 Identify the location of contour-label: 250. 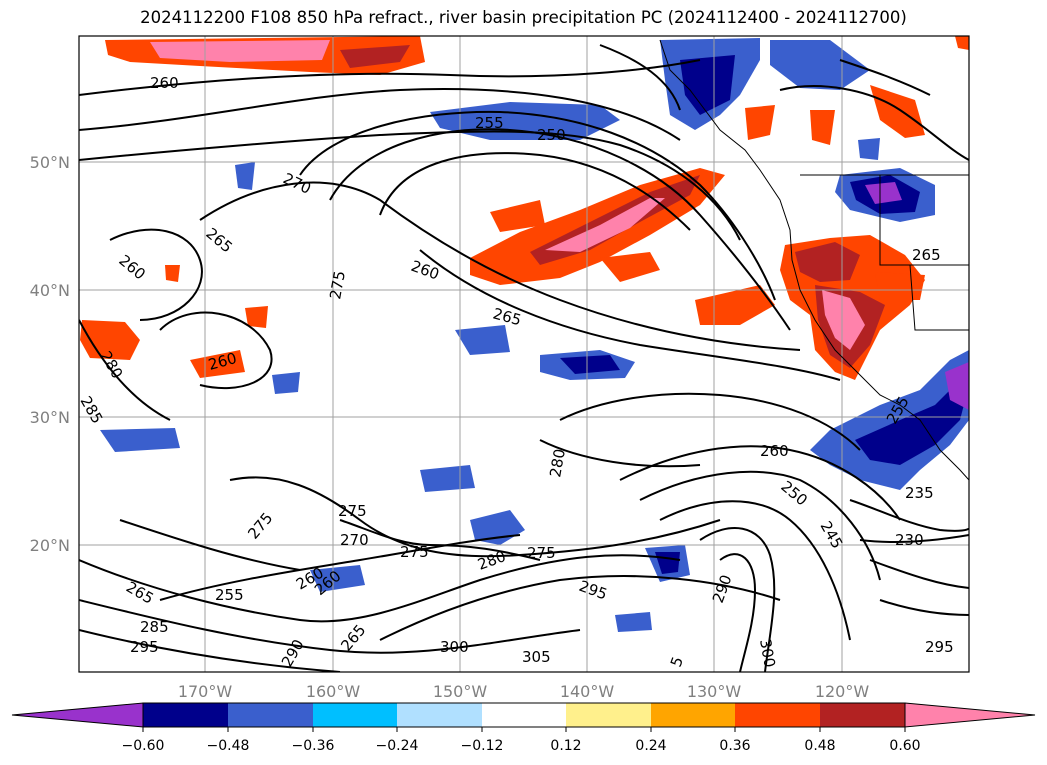
(551, 135).